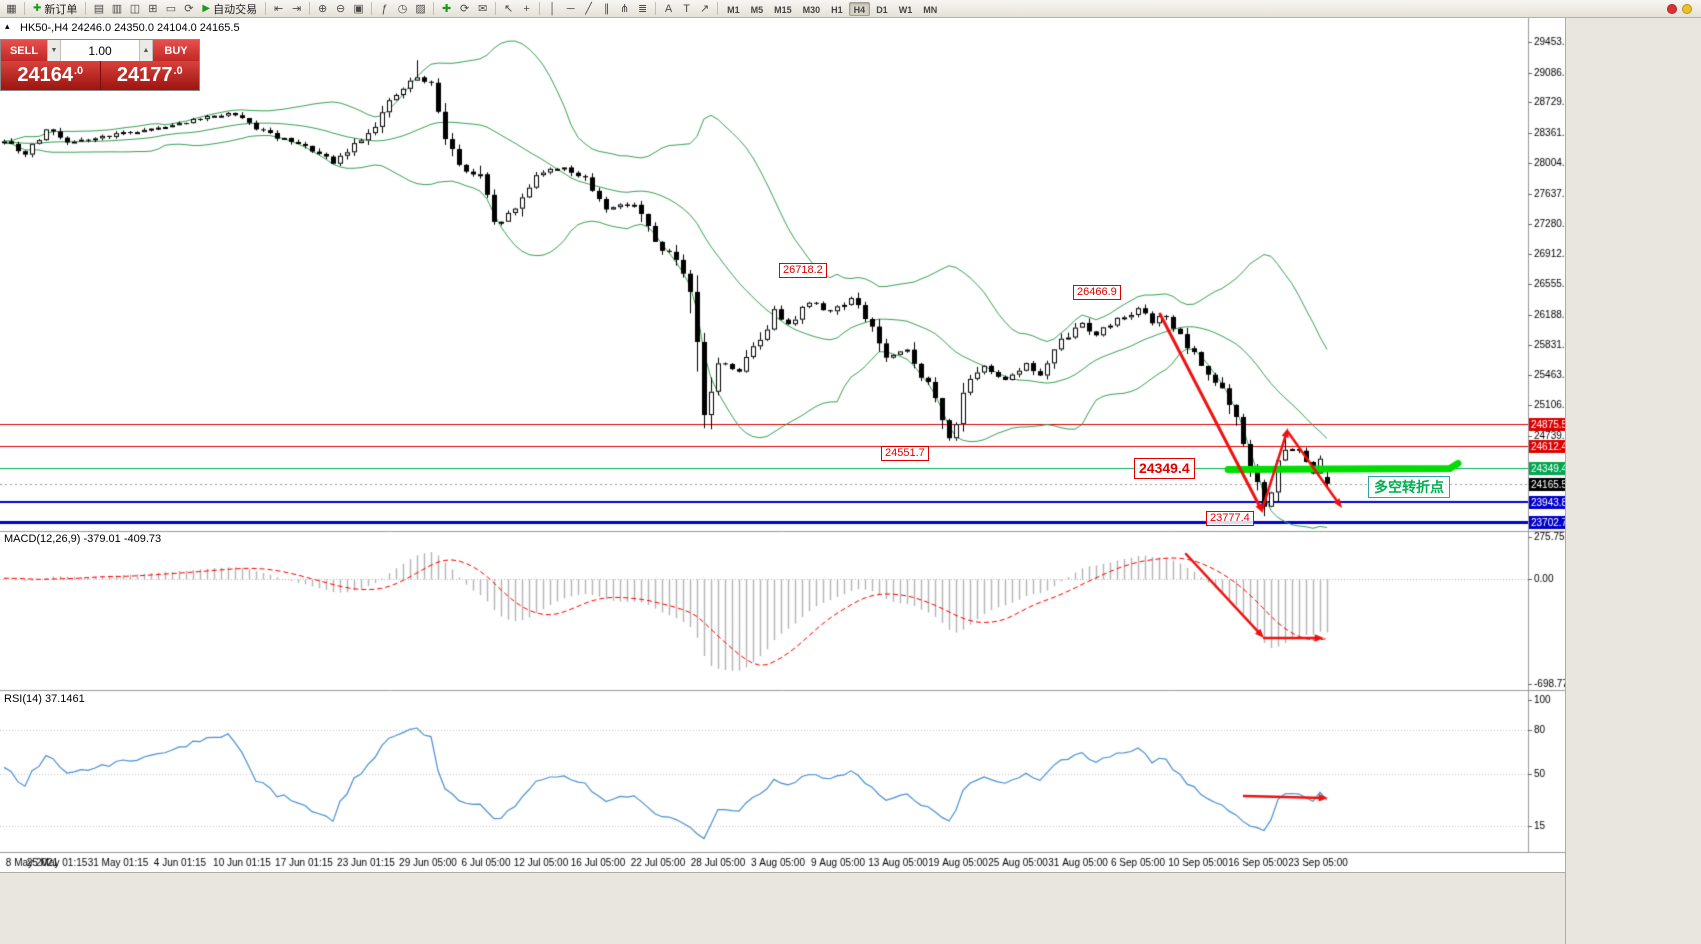 The image size is (1701, 944). I want to click on crosshair-icon: +, so click(526, 8).